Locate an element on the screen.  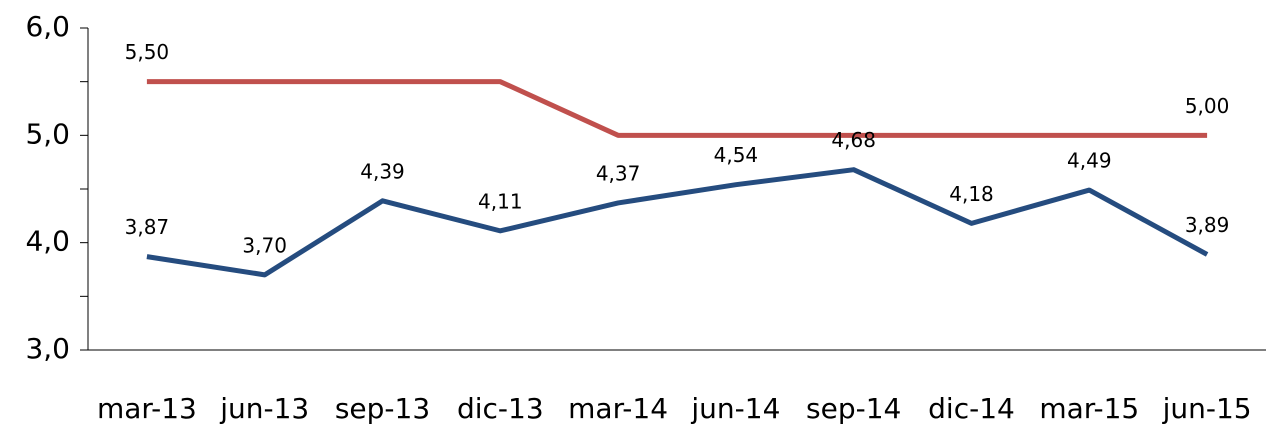
y-tick-label: 3,0 is located at coordinates (47, 348).